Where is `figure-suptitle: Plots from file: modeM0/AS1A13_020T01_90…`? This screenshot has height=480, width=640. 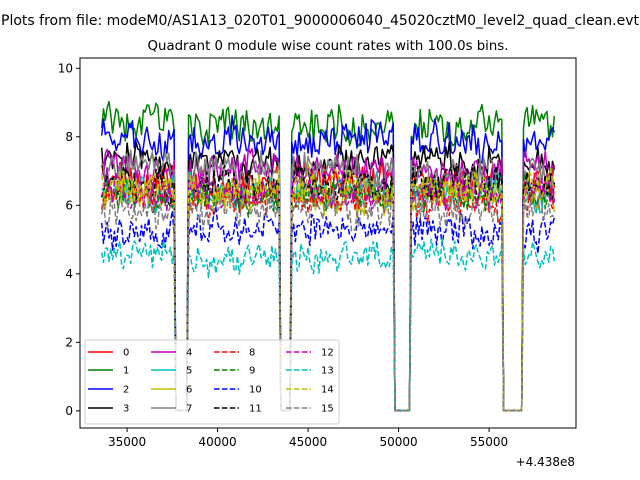
figure-suptitle: Plots from file: modeM0/AS1A13_020T01_90… is located at coordinates (320, 21).